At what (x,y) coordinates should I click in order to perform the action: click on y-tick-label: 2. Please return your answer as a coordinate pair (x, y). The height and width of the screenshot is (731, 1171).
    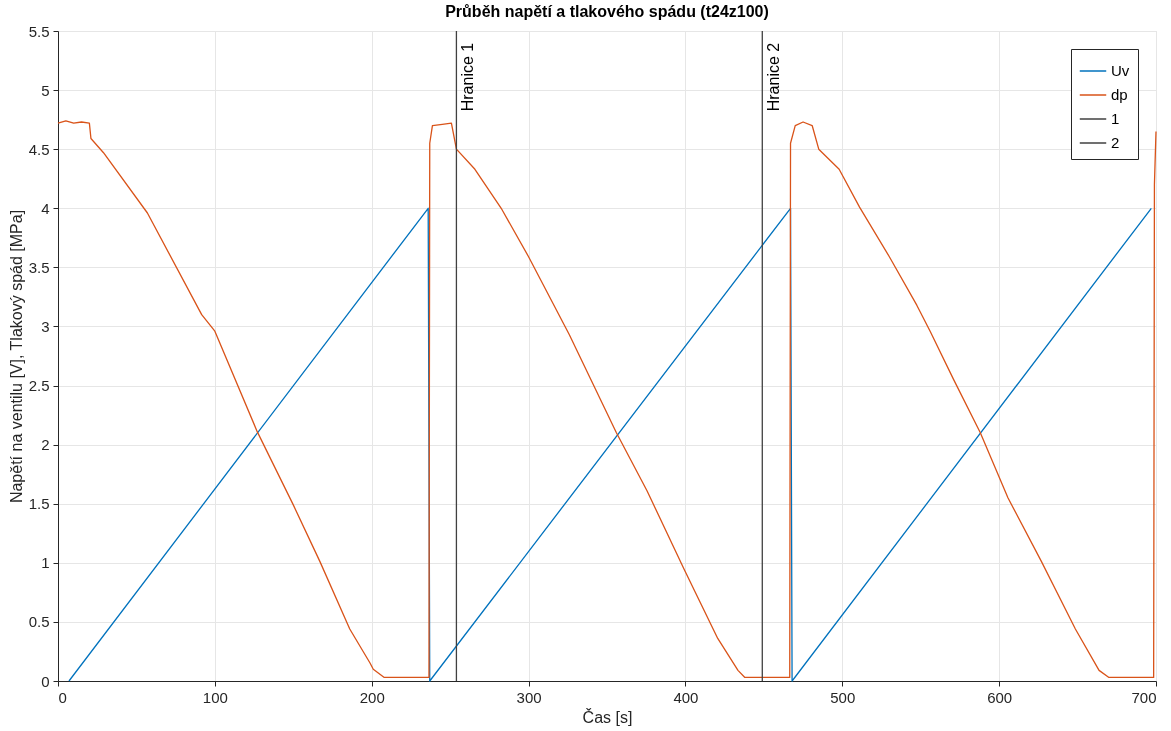
    Looking at the image, I should click on (45, 445).